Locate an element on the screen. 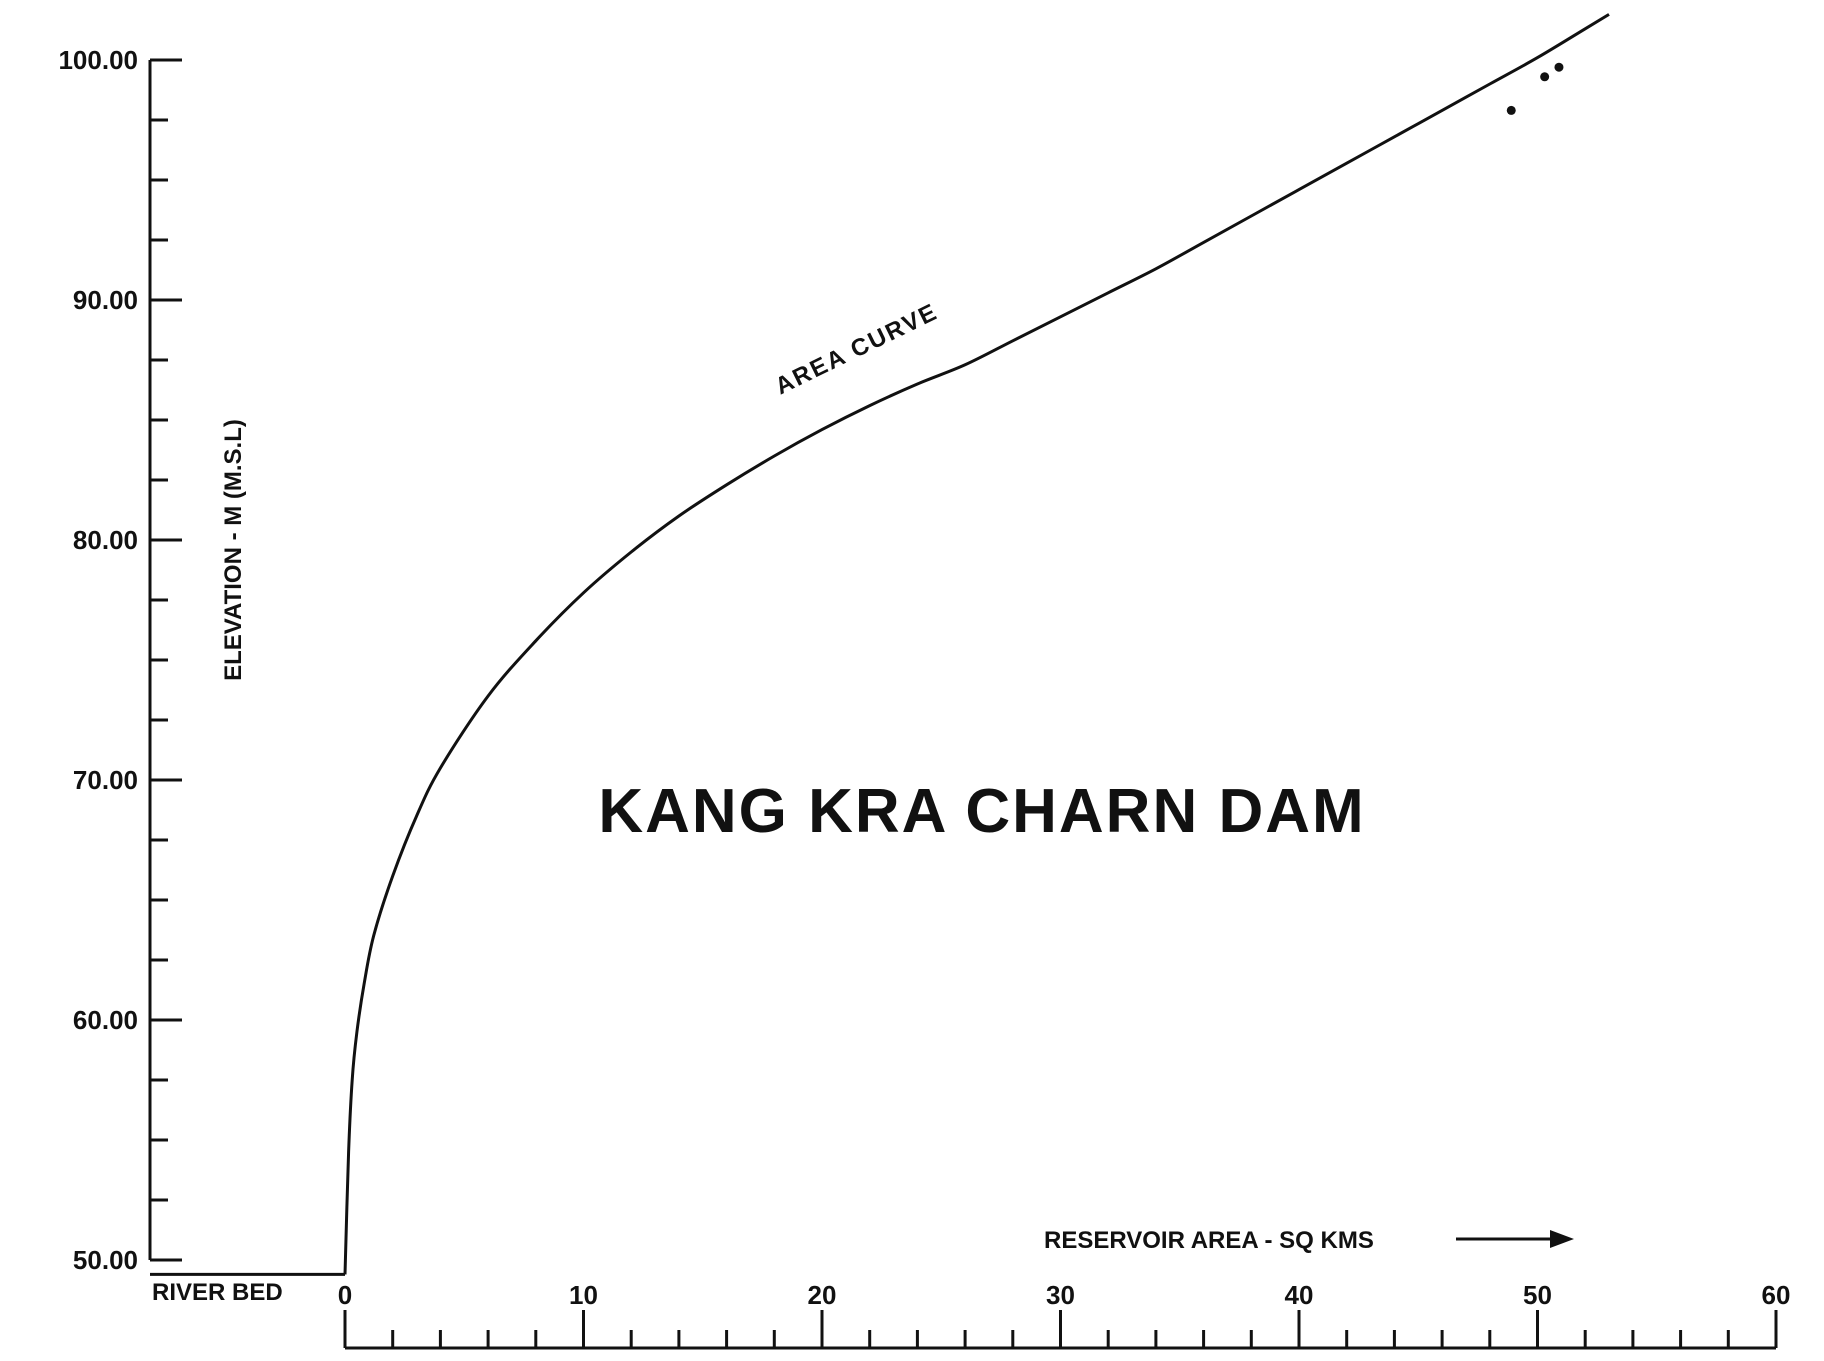 The width and height of the screenshot is (1824, 1361). chart-title: KANG KRA CHARN DAM is located at coordinates (981, 811).